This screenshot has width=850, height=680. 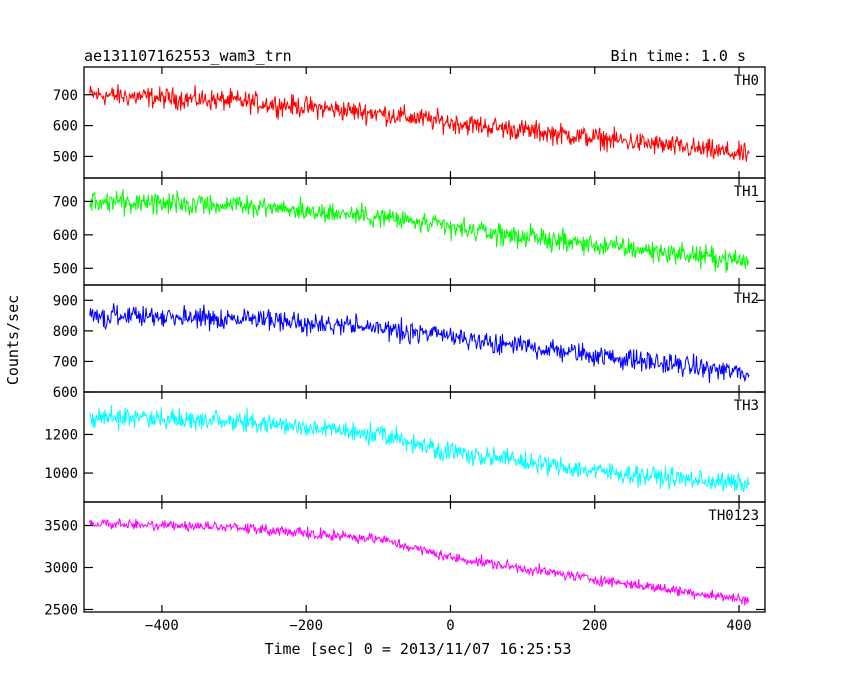 I want to click on panel-th2: 600 700 800 900 TH2, so click(x=409, y=342).